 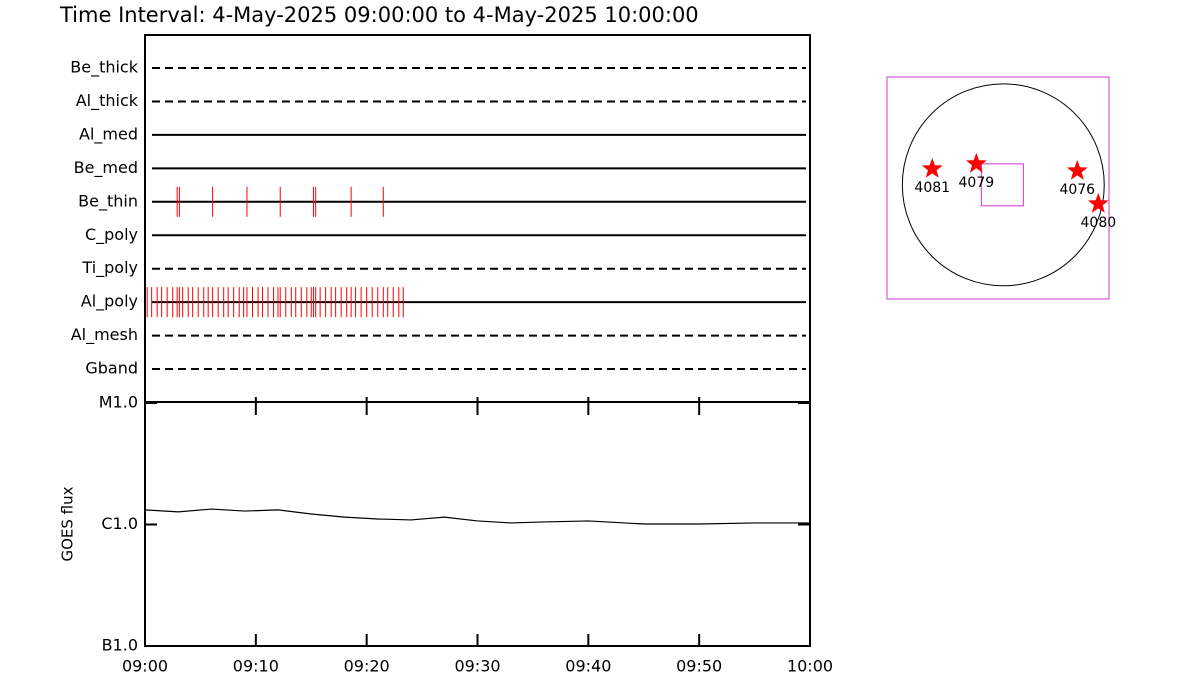 What do you see at coordinates (111, 235) in the screenshot?
I see `row-label: C_poly` at bounding box center [111, 235].